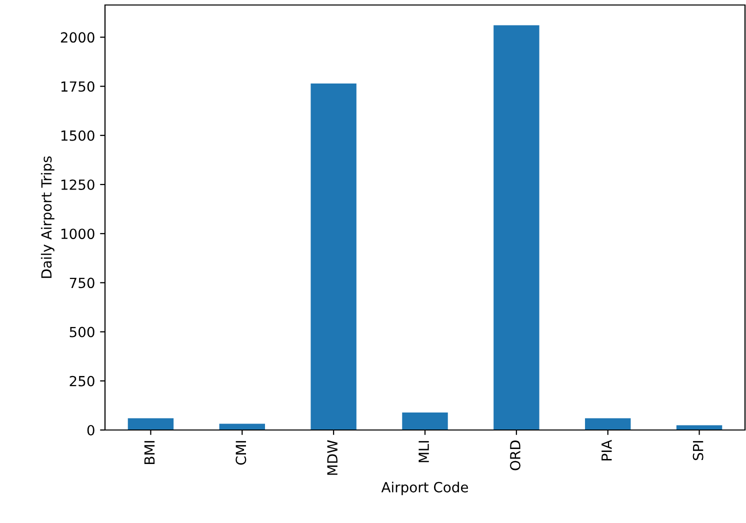 This screenshot has height=523, width=746. Describe the element at coordinates (82, 283) in the screenshot. I see `y-tick-label: 750` at that location.